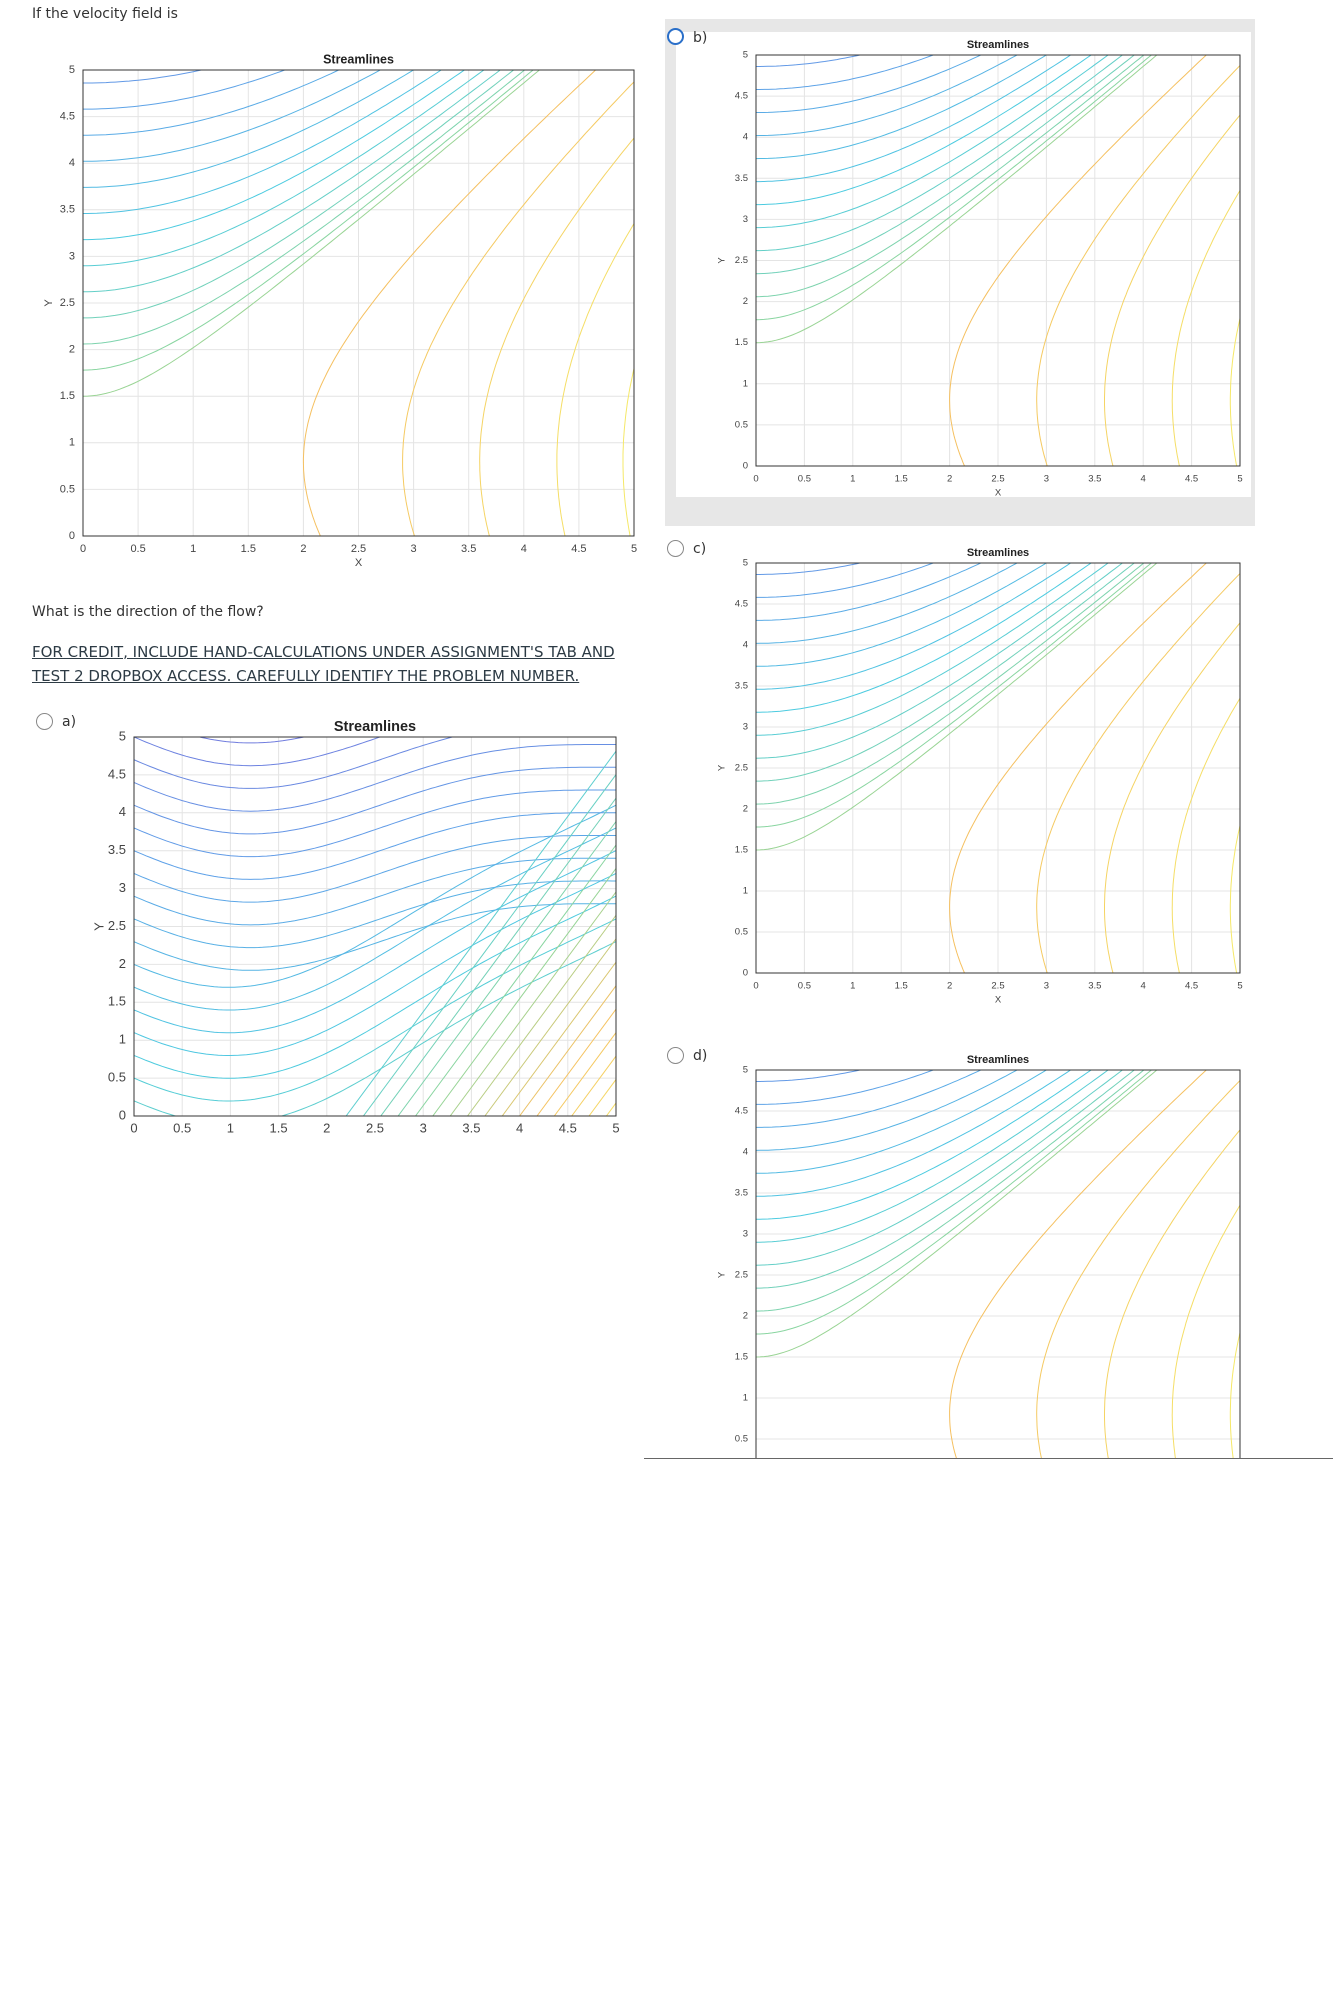  What do you see at coordinates (745, 563) in the screenshot?
I see `y-tick-label: 5` at bounding box center [745, 563].